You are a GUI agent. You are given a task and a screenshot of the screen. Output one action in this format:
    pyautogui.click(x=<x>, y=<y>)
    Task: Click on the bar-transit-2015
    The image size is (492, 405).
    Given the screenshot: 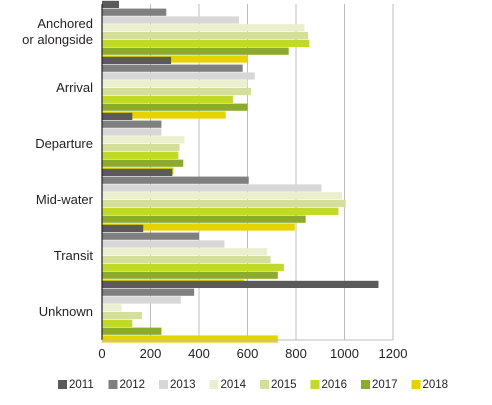 What is the action you would take?
    pyautogui.click(x=186, y=260)
    